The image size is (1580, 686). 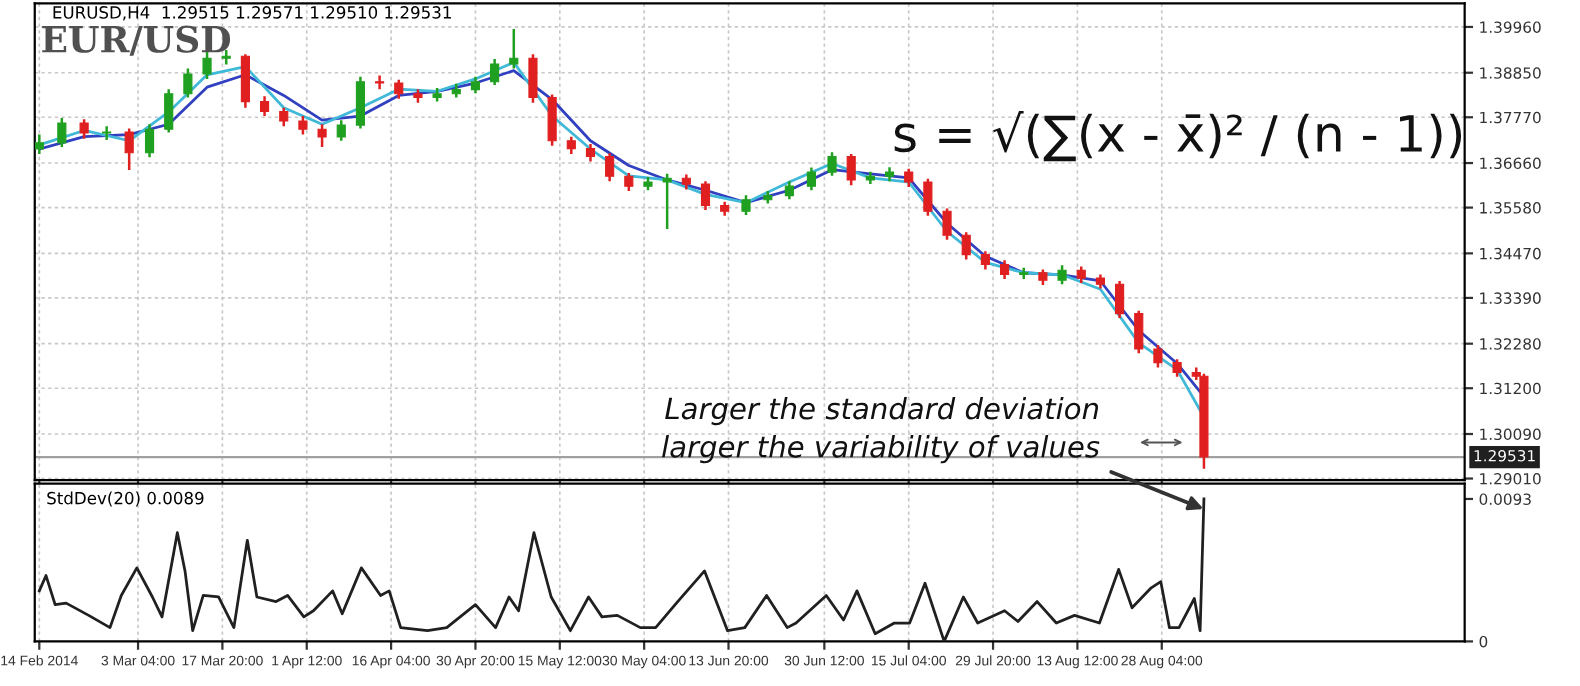 I want to click on chart-title: StdDev(20) 0.0089, so click(x=125, y=499).